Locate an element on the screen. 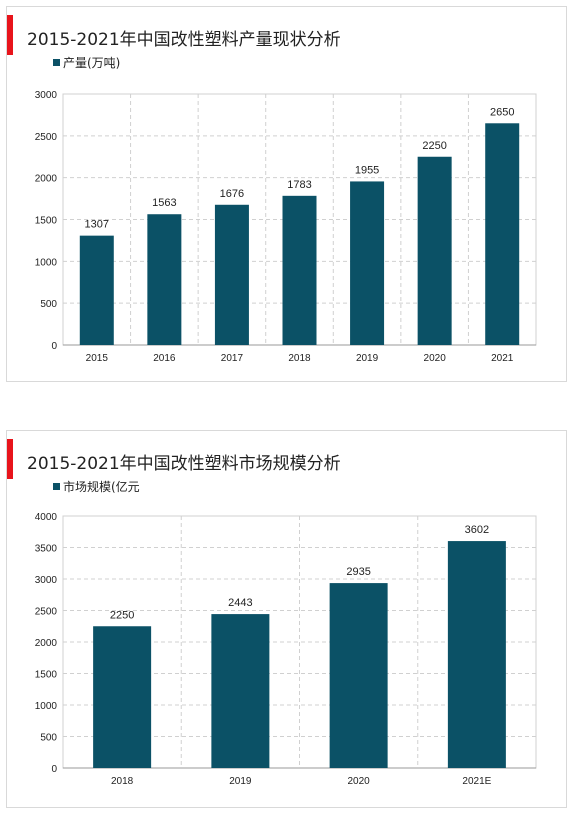 The height and width of the screenshot is (814, 575). data-label: 2935 is located at coordinates (358, 572).